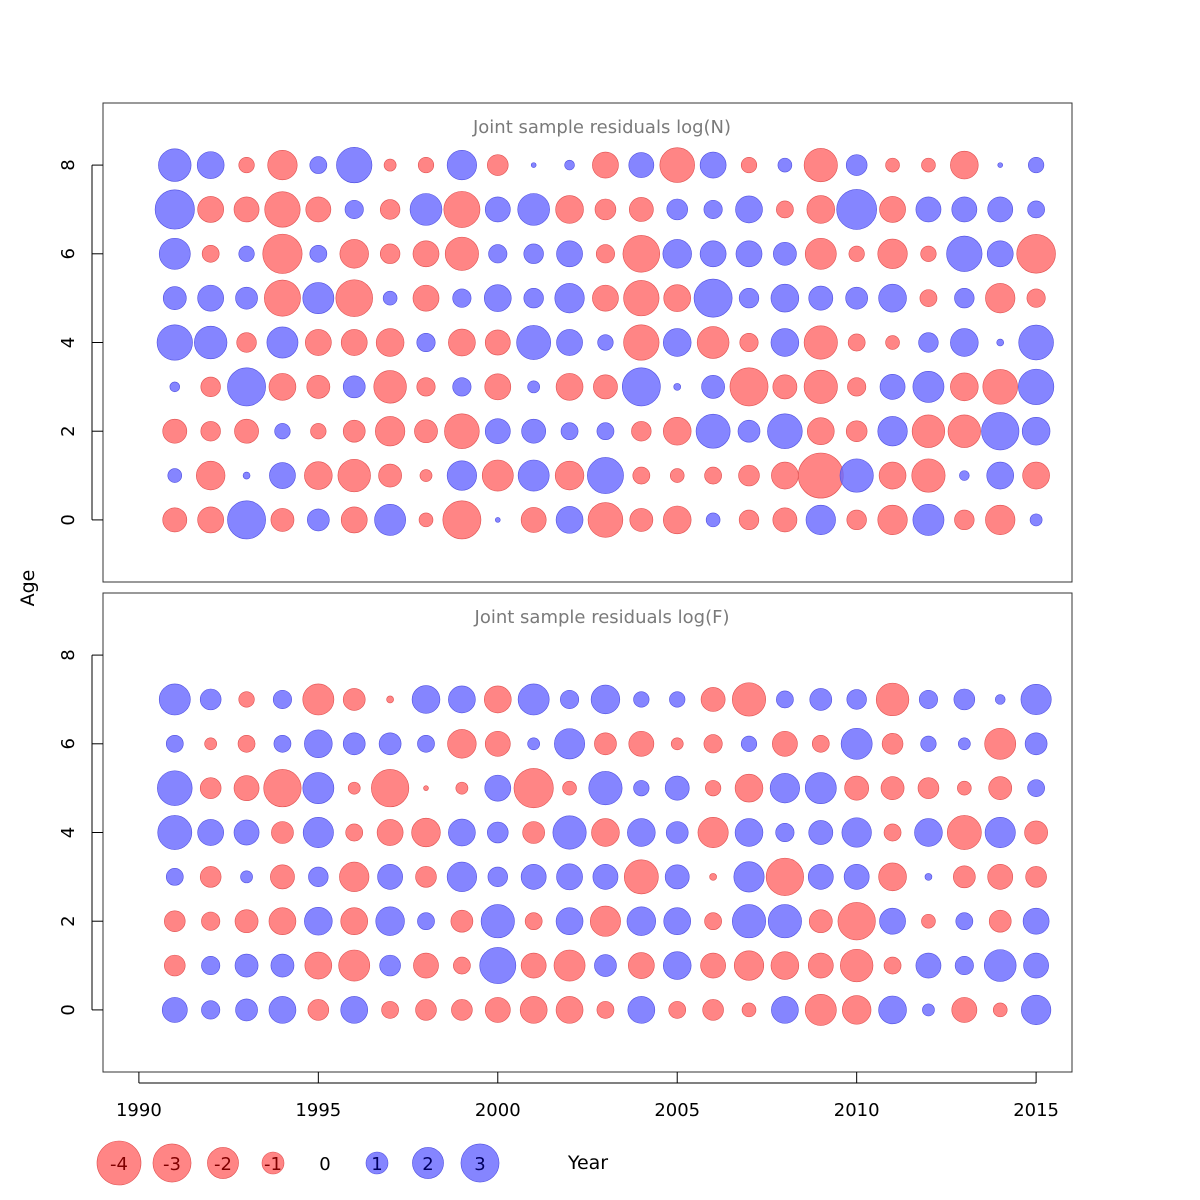 The width and height of the screenshot is (1200, 1200). Describe the element at coordinates (641, 877) in the screenshot. I see `residual-bubble-f-2004-age3` at that location.